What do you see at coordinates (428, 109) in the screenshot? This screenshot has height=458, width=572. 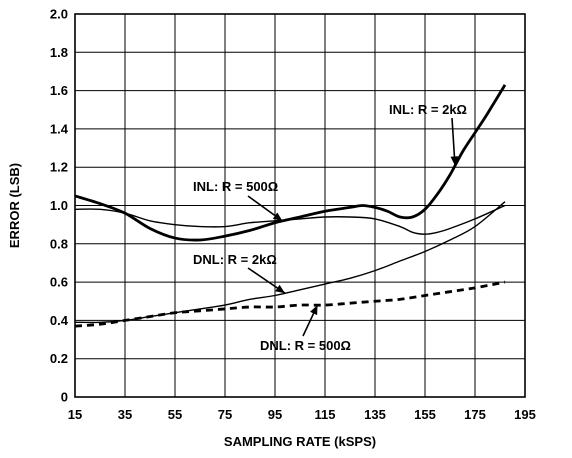 I see `annotation-label: INL: R = 2kΩ` at bounding box center [428, 109].